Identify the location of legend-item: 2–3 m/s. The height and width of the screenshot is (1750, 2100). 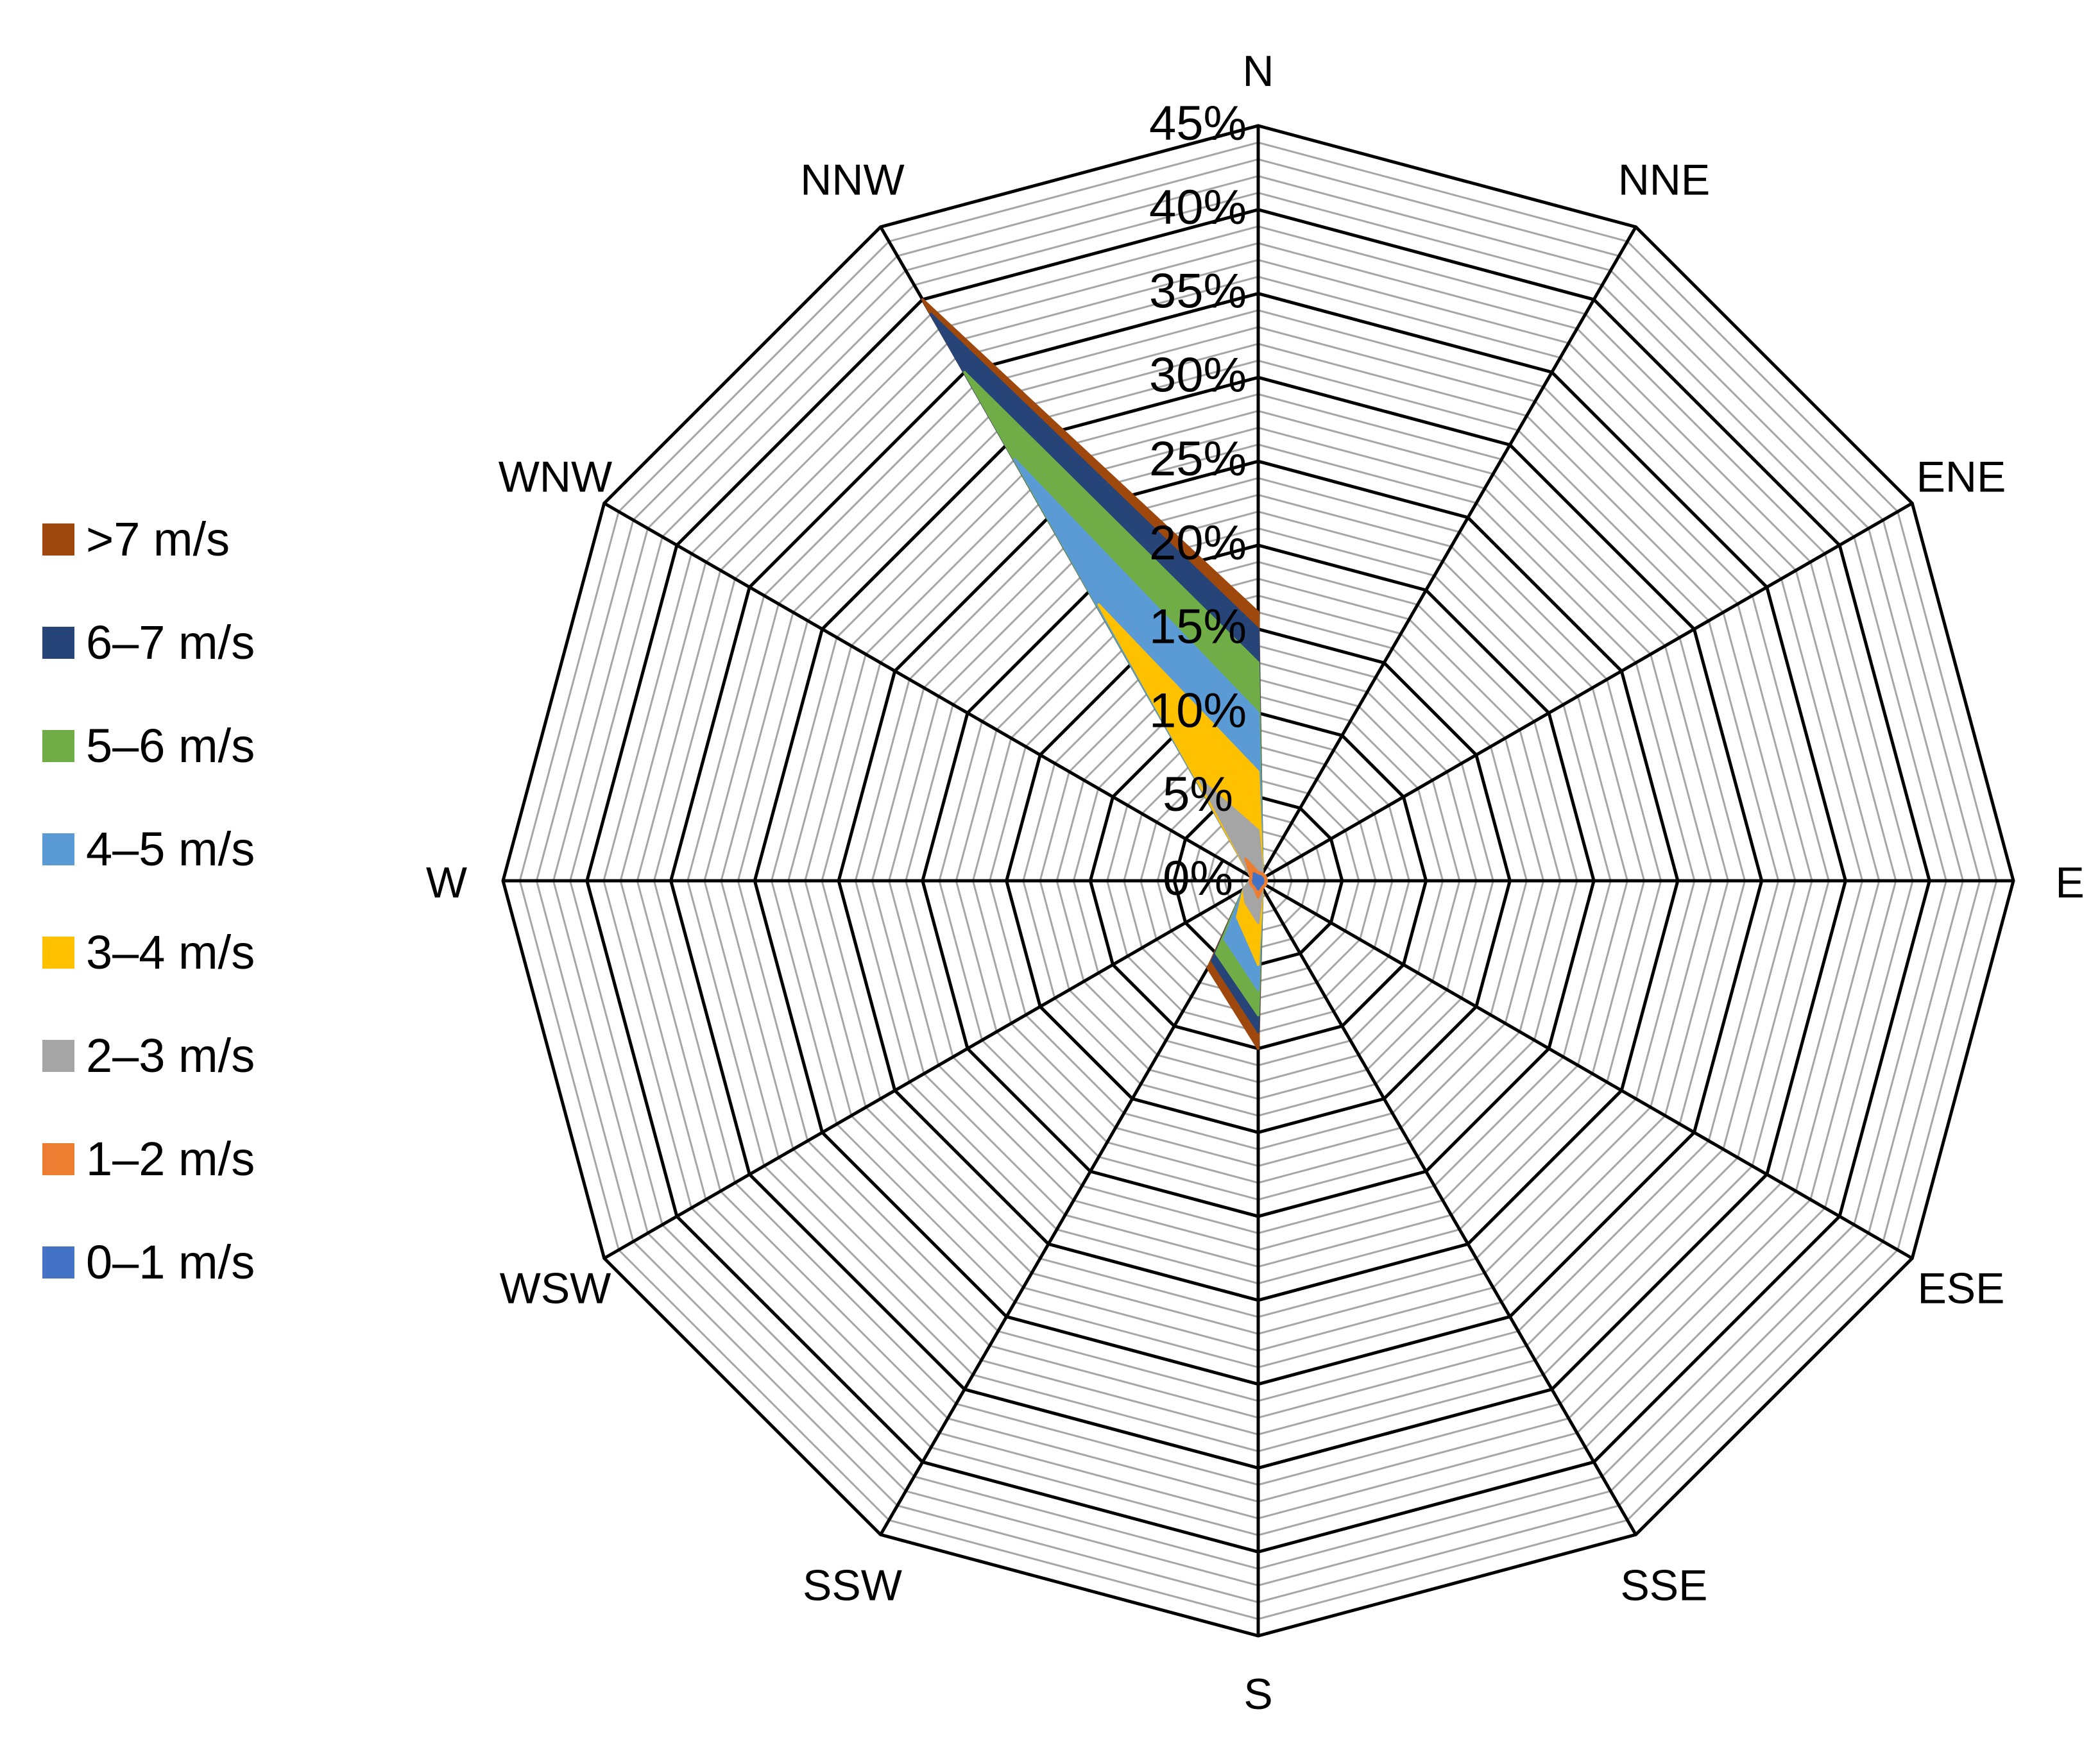
(148, 1055).